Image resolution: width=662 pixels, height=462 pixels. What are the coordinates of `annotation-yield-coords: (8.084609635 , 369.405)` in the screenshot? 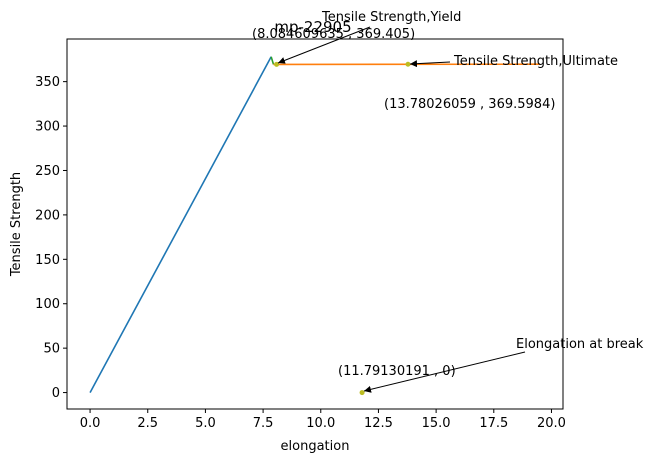 It's located at (333, 34).